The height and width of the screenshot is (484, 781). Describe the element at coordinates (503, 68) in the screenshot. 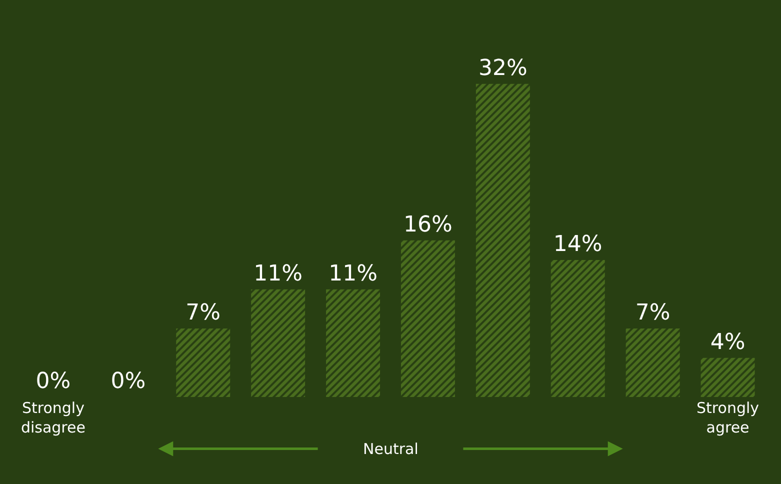

I see `data-label: 32%` at that location.